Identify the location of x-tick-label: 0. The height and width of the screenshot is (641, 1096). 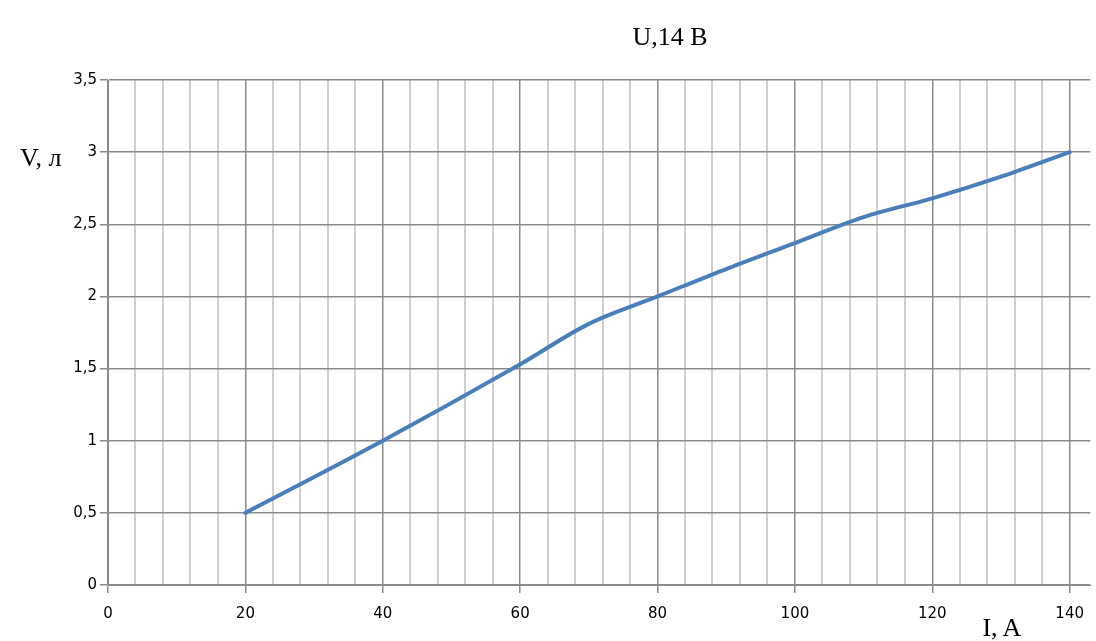
(108, 612).